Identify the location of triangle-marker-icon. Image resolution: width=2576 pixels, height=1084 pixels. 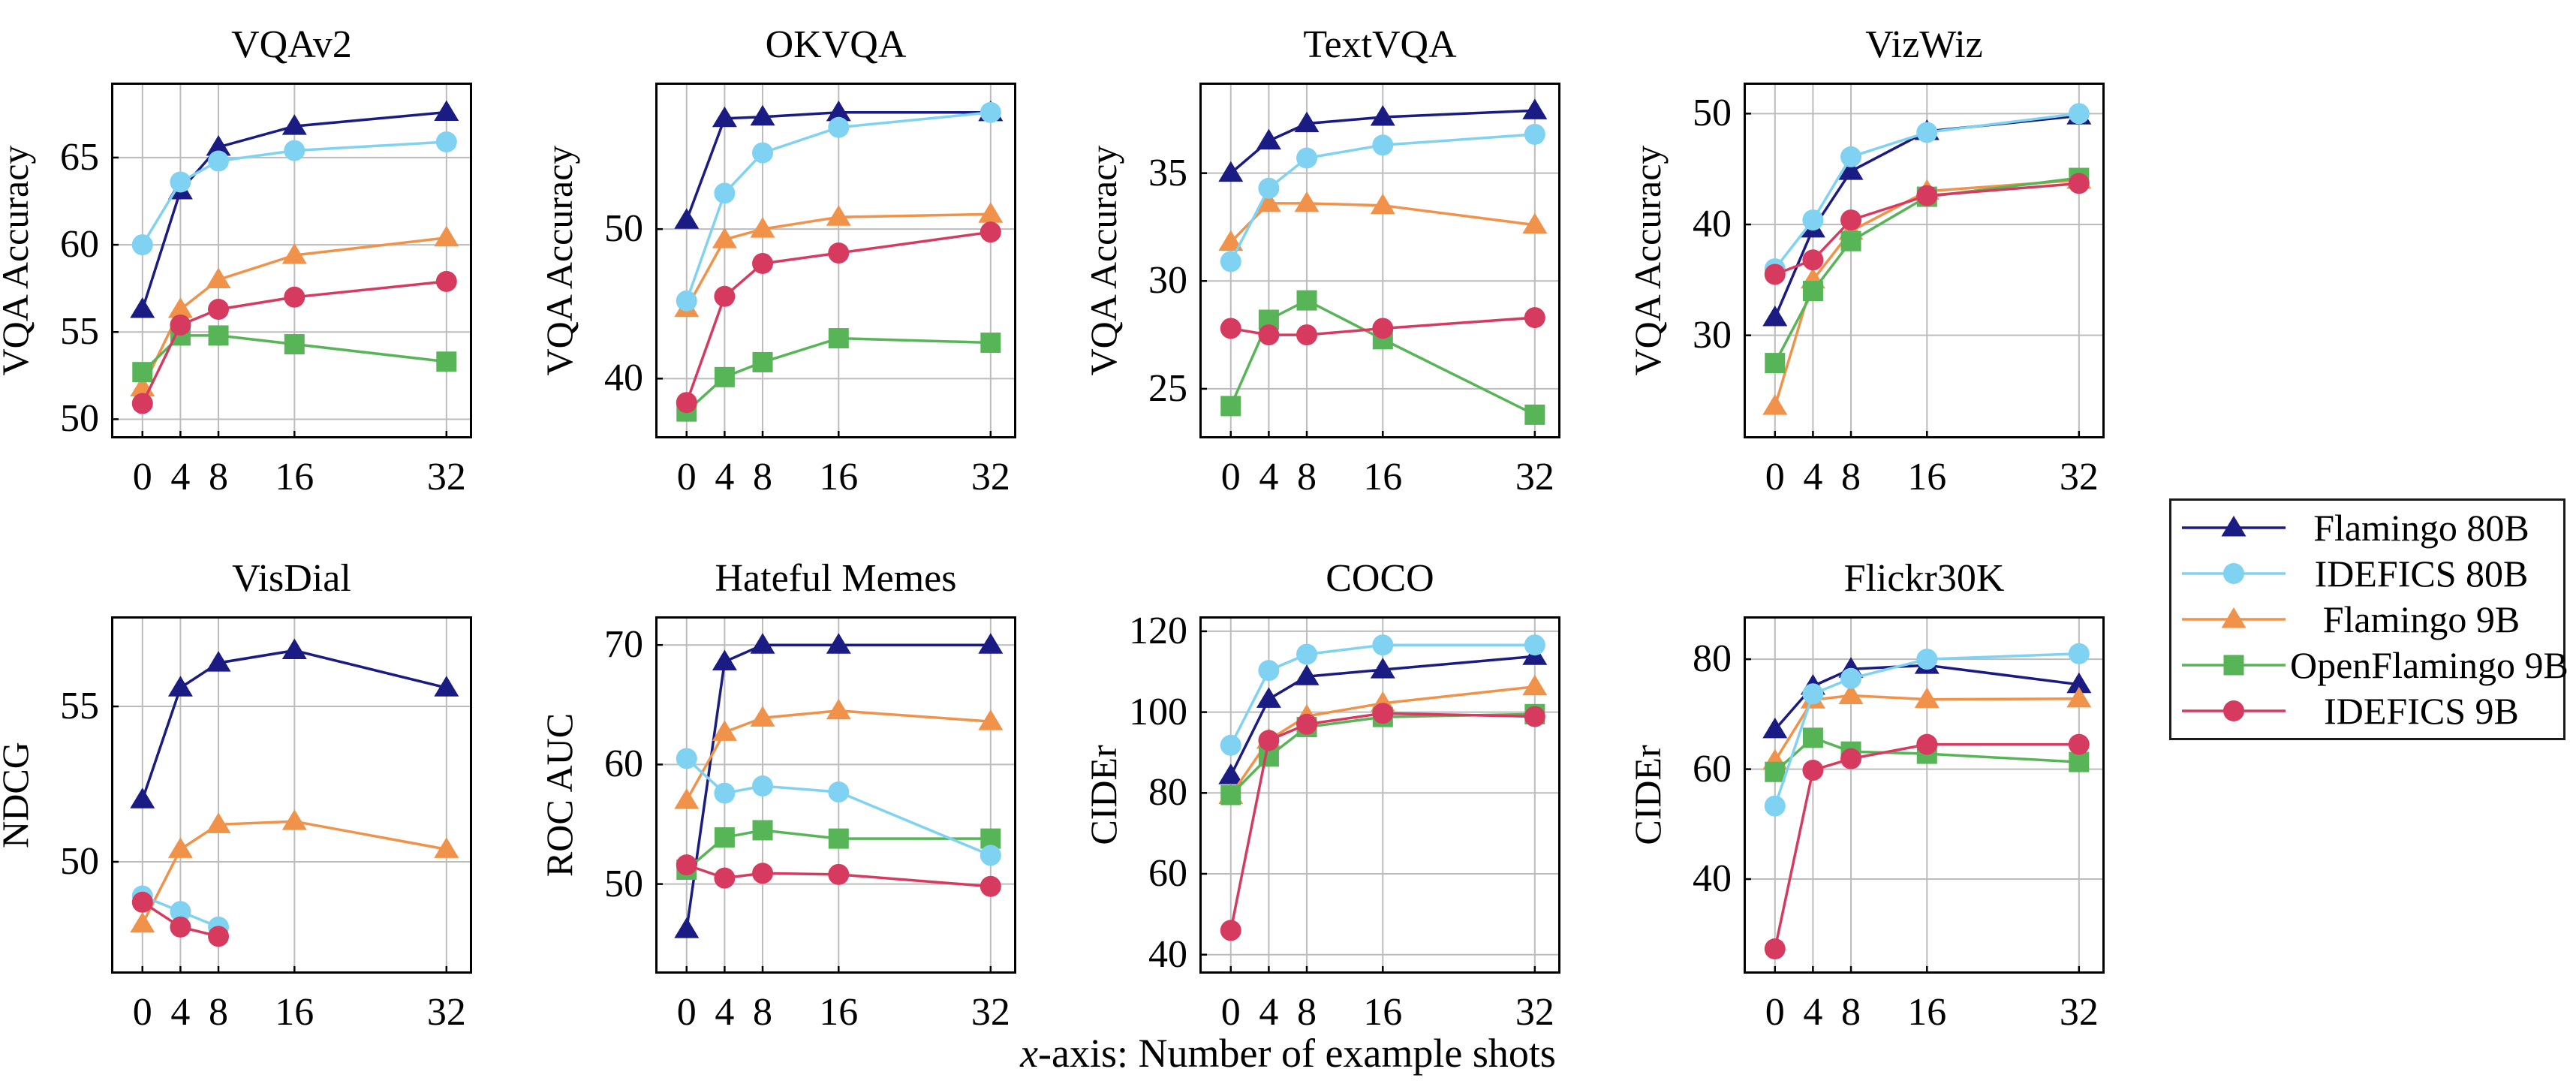
(2234, 617).